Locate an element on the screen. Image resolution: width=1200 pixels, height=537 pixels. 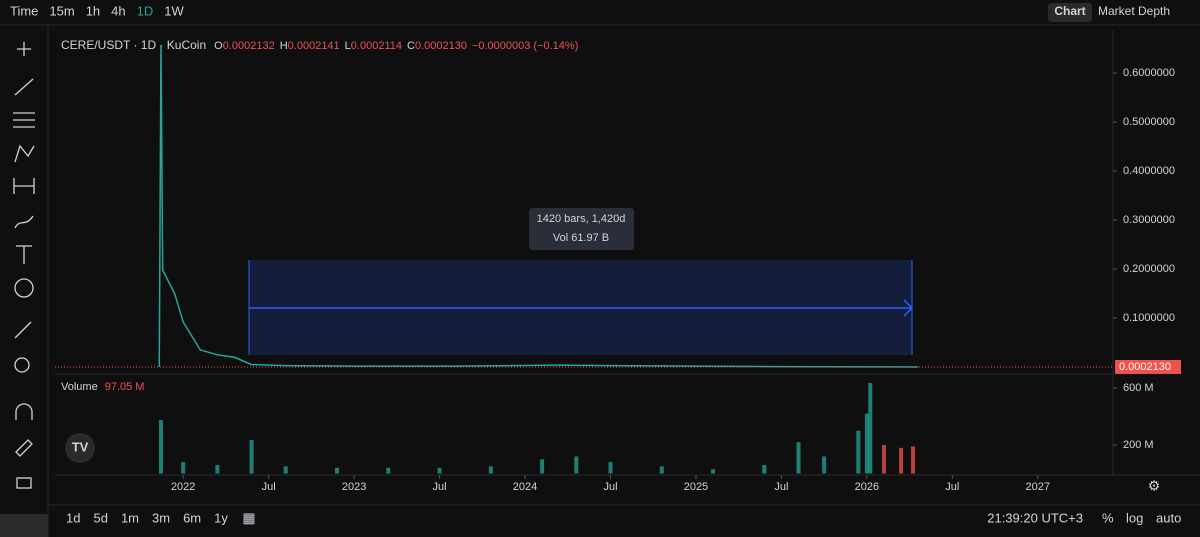
pattern-tool is located at coordinates (24, 153).